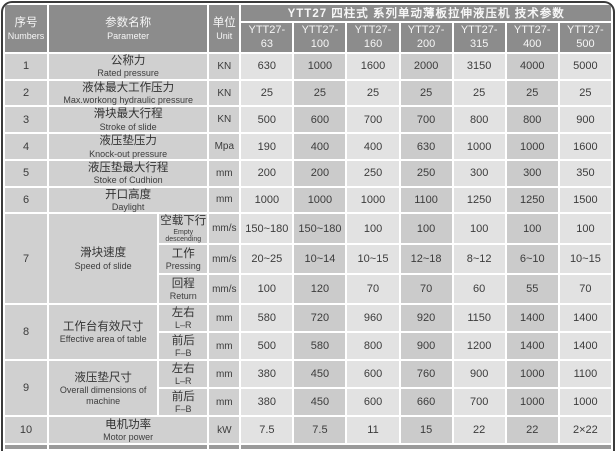 The width and height of the screenshot is (616, 454). I want to click on parameter-cell: 液压垫尺寸 Overall dimensions of machine, so click(103, 388).